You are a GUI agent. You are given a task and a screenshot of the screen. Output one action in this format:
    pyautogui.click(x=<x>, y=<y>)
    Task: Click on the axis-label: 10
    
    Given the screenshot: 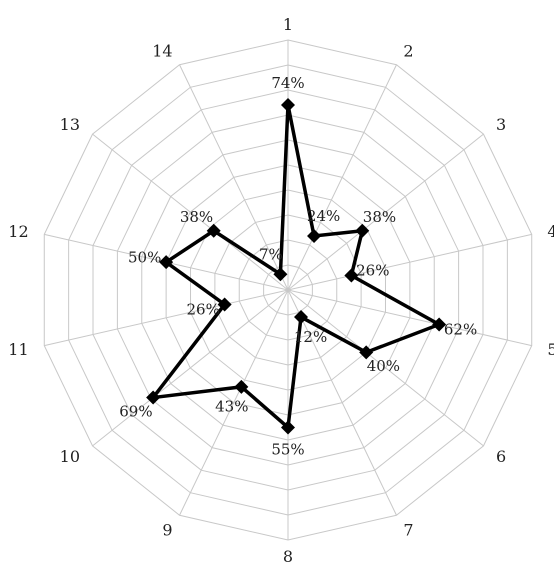 What is the action you would take?
    pyautogui.click(x=70, y=456)
    